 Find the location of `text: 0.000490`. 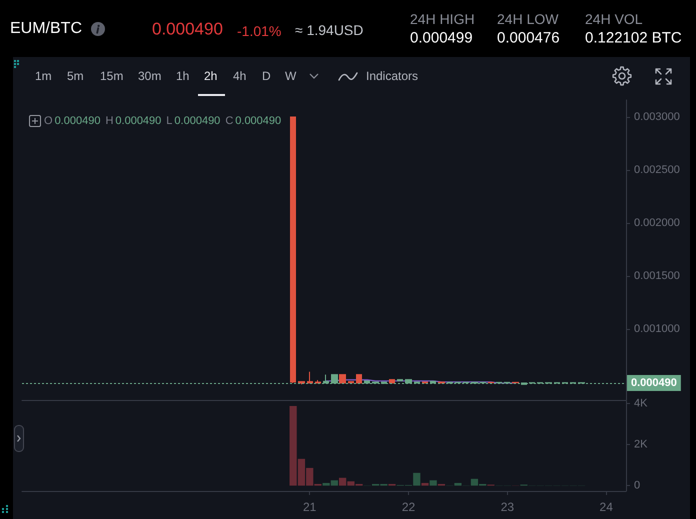

text: 0.000490 is located at coordinates (187, 29).